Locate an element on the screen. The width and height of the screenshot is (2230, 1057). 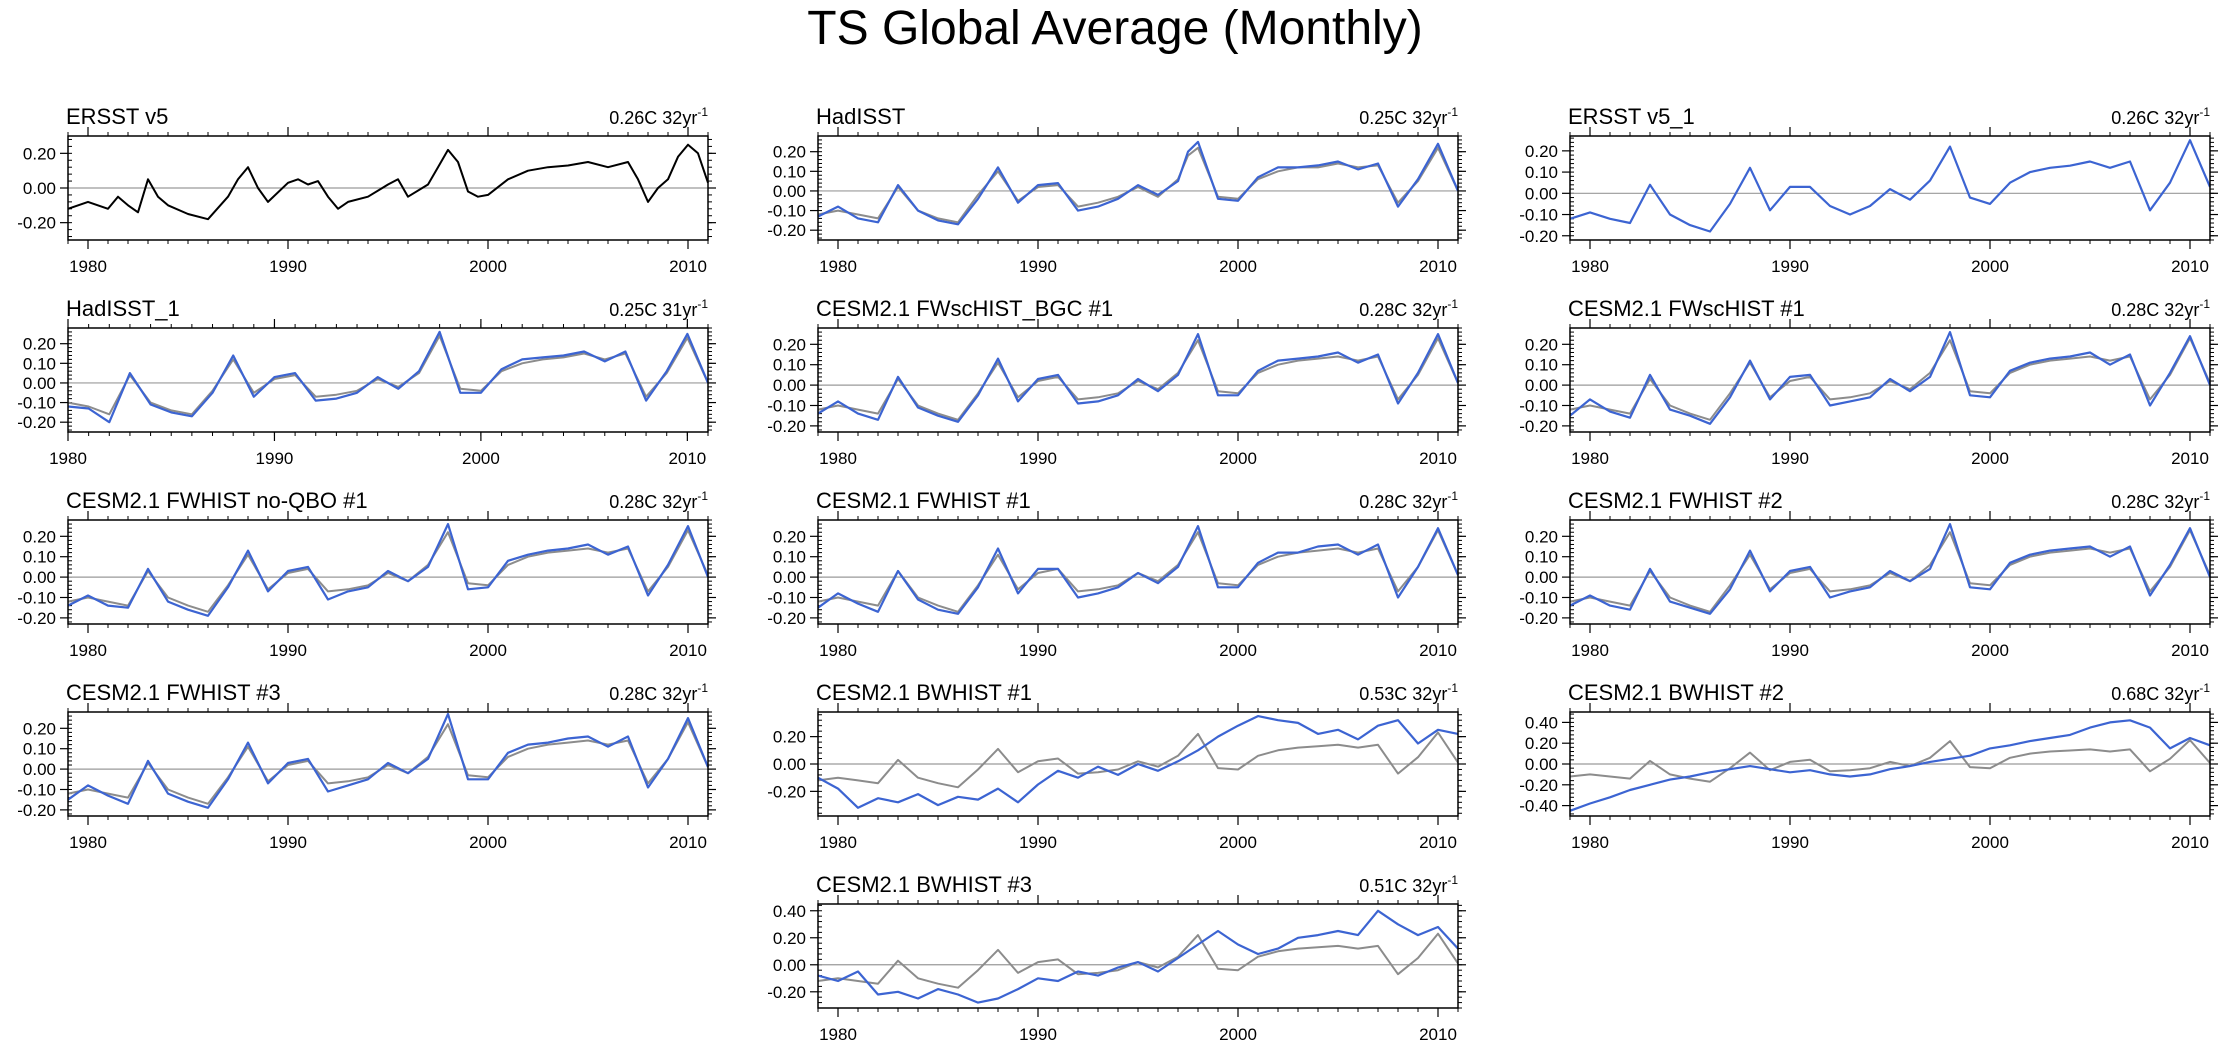
trend-label: 0.51C 32yr-1 is located at coordinates (1408, 884).